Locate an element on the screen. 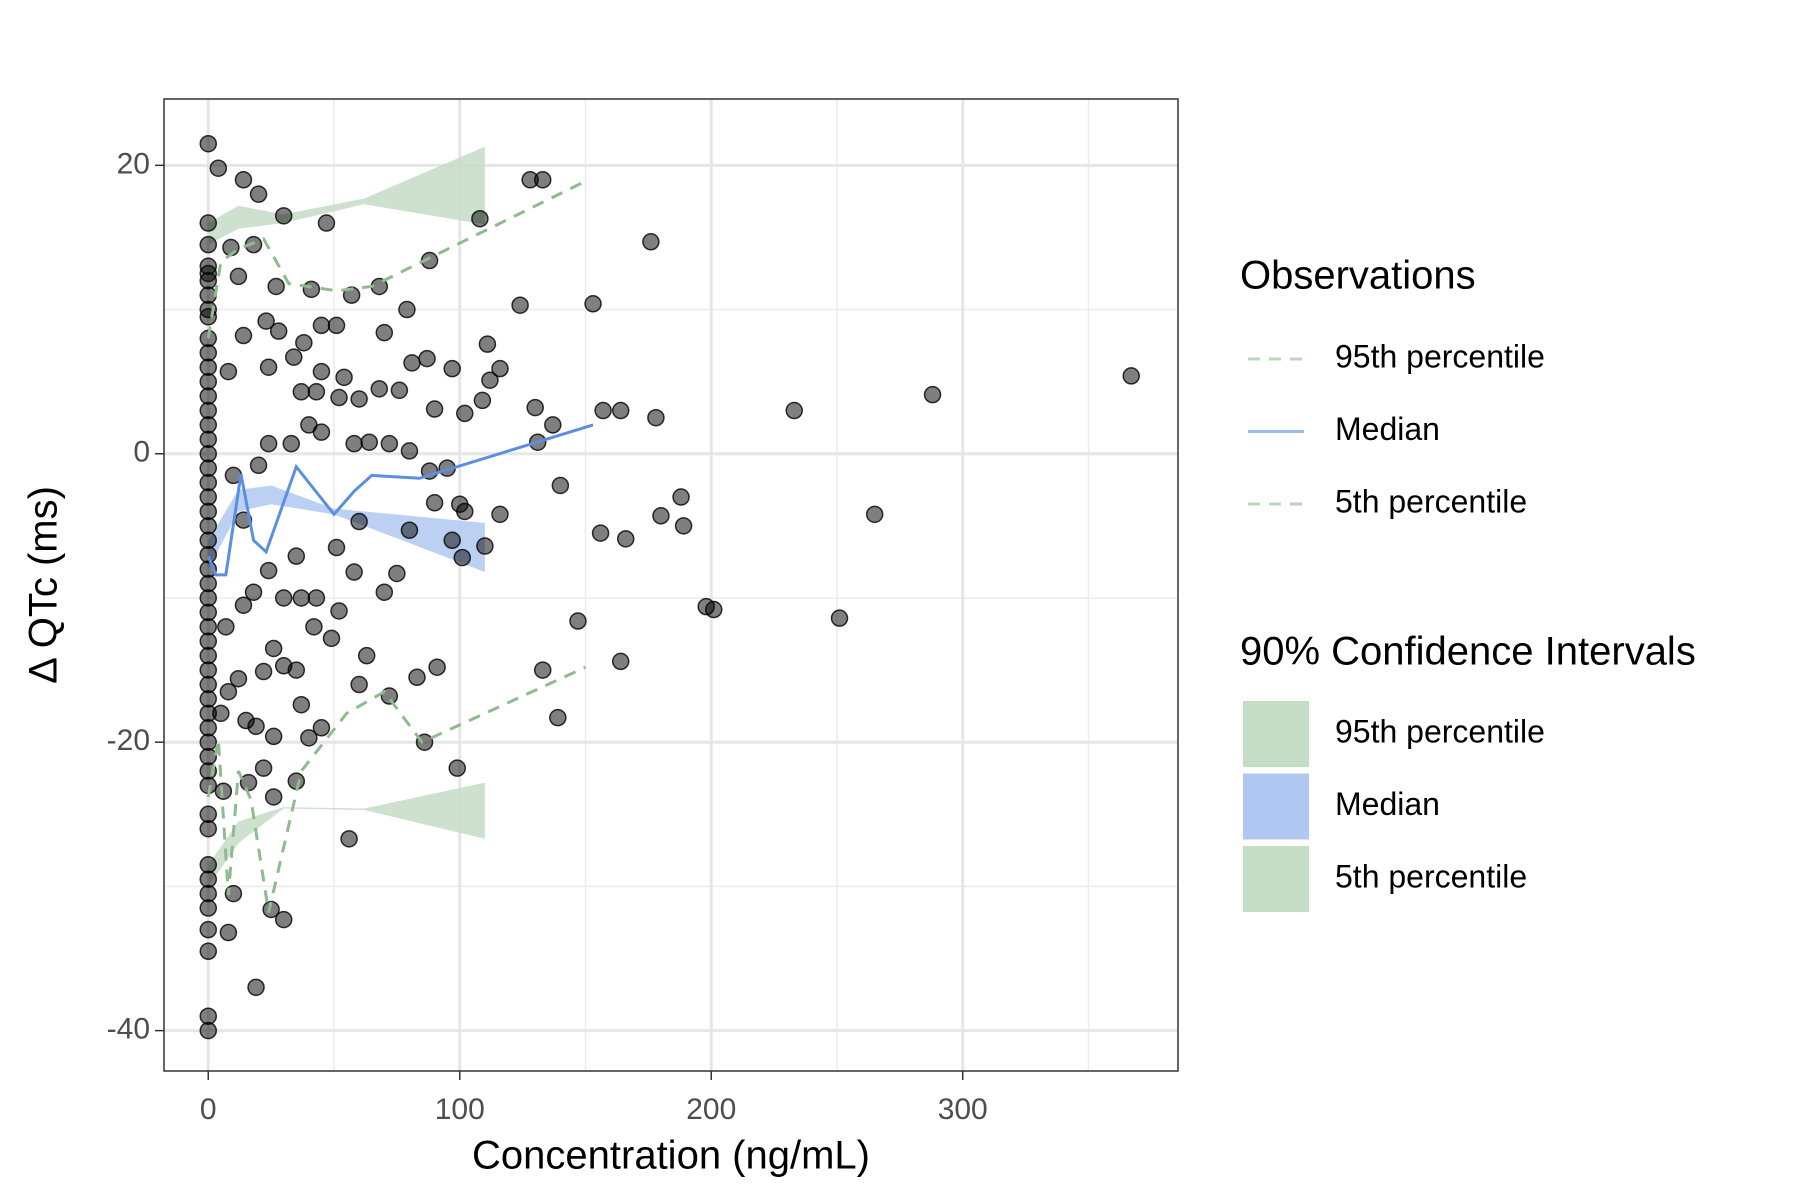 The image size is (1800, 1200). y-tick-label: -20 is located at coordinates (128, 740).